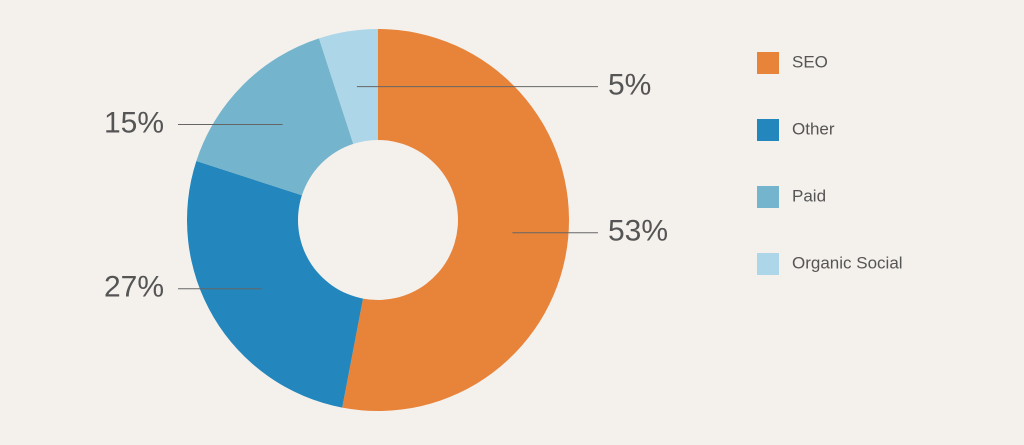 This screenshot has height=445, width=1024. I want to click on legend-label: SEO, so click(810, 61).